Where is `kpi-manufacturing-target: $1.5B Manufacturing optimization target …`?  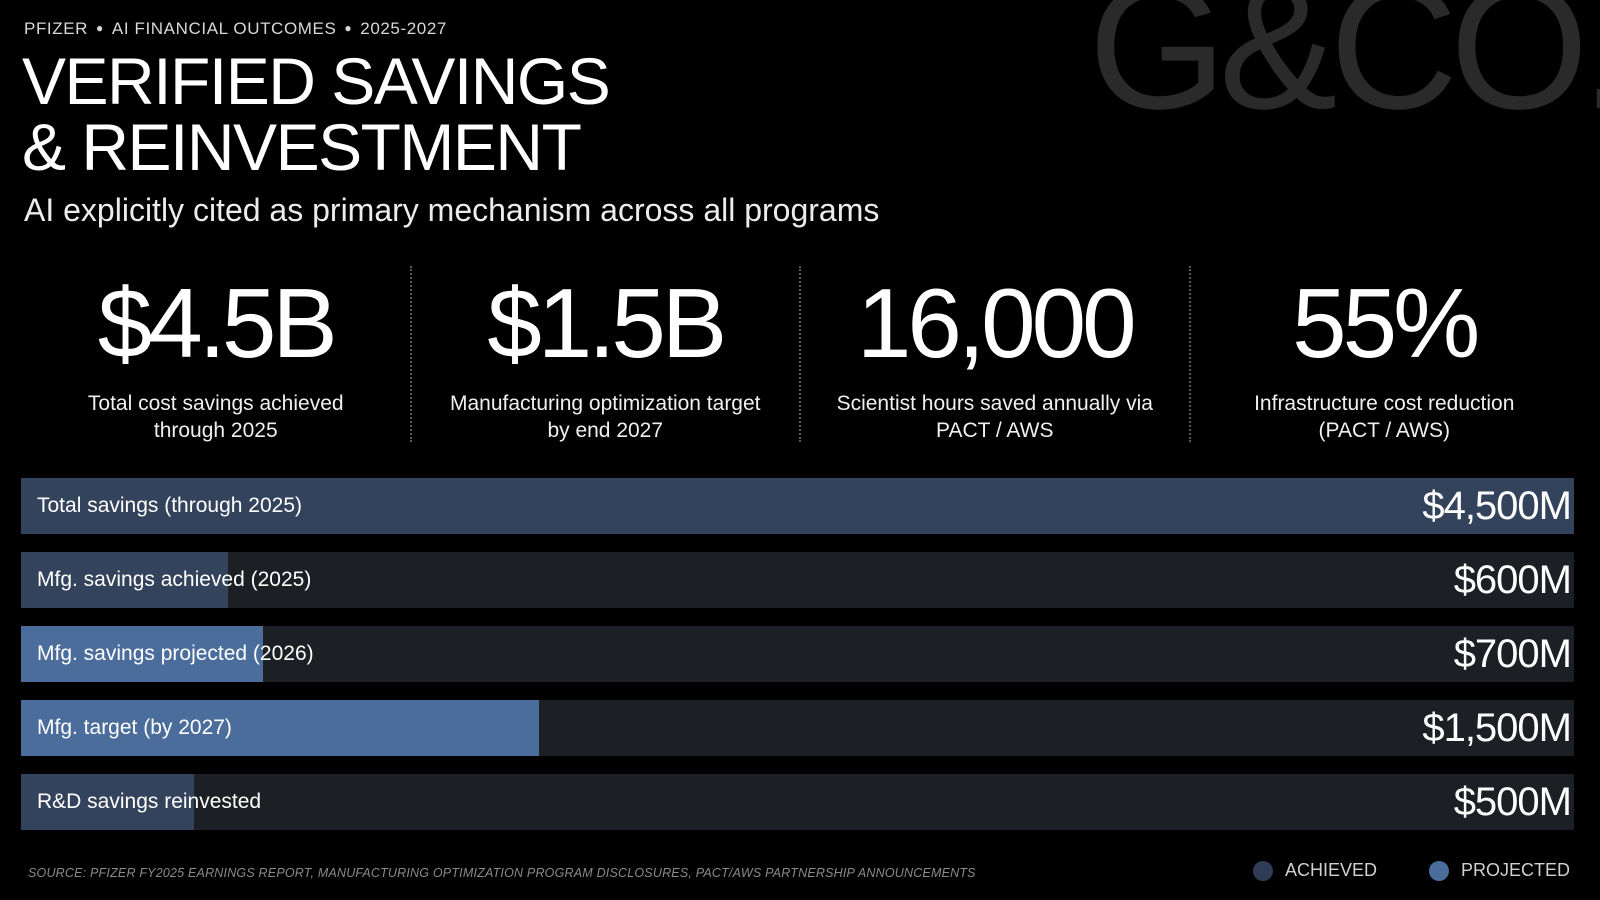 kpi-manufacturing-target: $1.5B Manufacturing optimization target … is located at coordinates (604, 354).